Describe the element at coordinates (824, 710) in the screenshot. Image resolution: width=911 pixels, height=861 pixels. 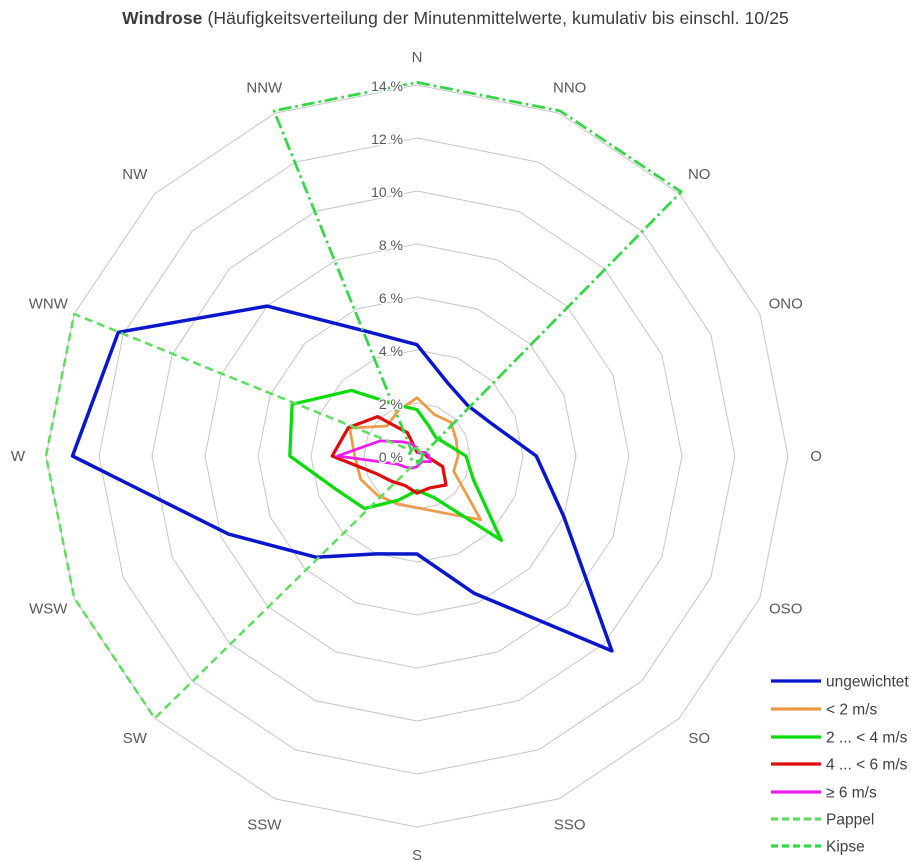
I see `legend-entry-speed-class-1: < 2 m/s` at that location.